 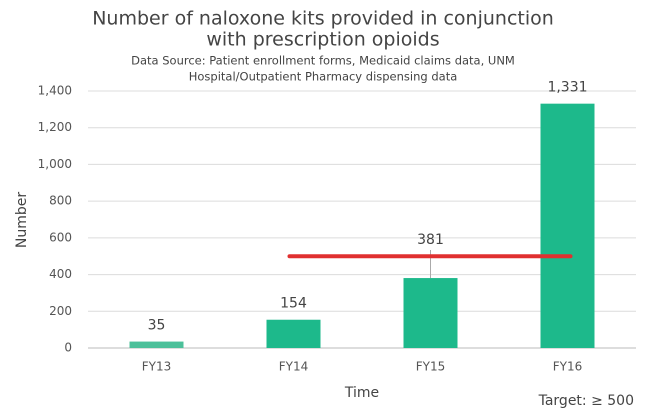 I want to click on y-tick-label: 1,200, so click(x=55, y=127).